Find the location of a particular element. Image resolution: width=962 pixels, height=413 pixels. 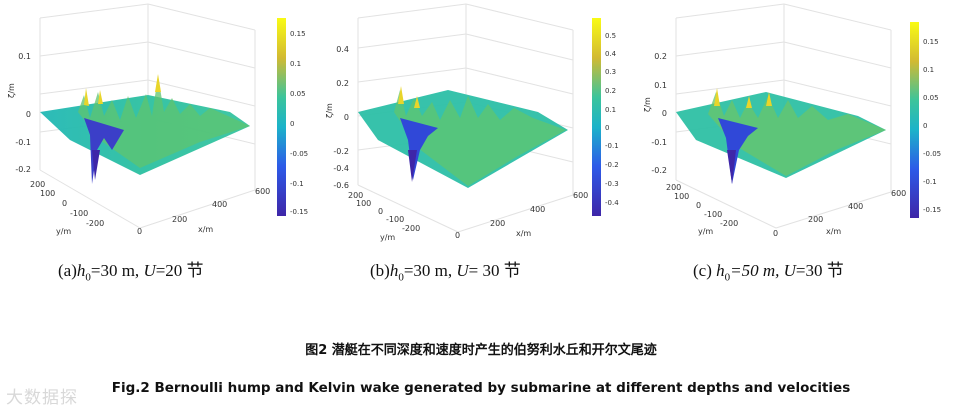

figure-caption-chinese: 图2 潜艇在不同深度和速度时产生的伯努利水丘和开尔文尾迹 is located at coordinates (481, 350).